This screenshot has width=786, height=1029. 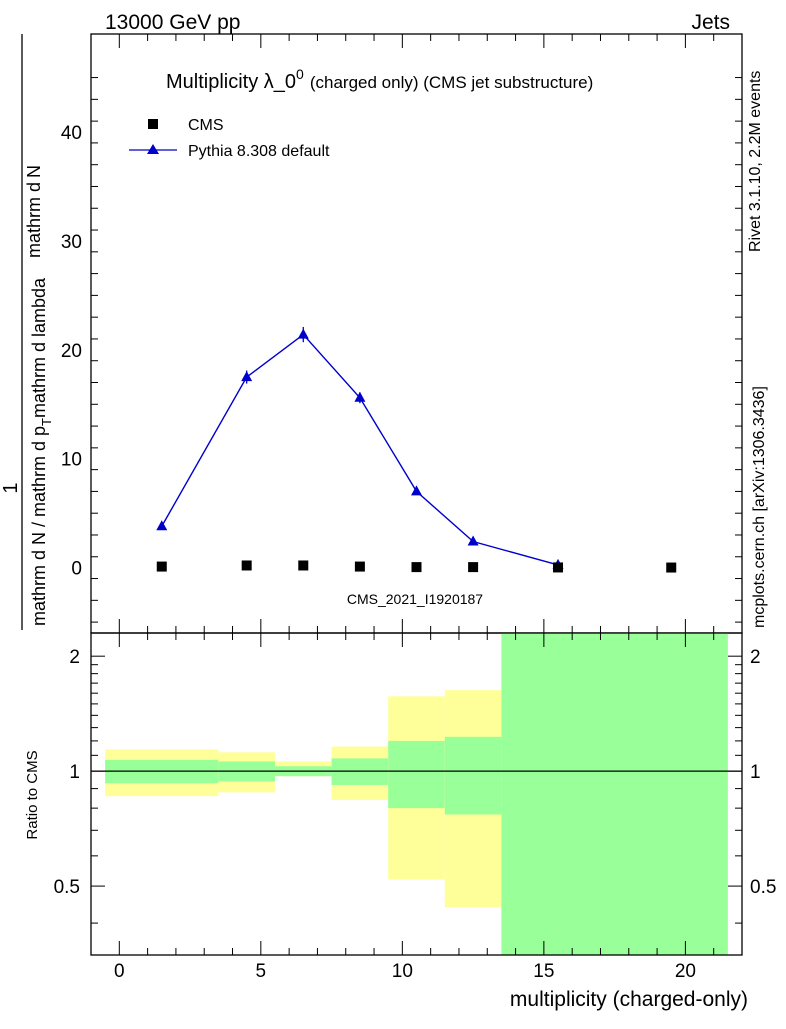 What do you see at coordinates (402, 971) in the screenshot?
I see `x-tick-label: 10` at bounding box center [402, 971].